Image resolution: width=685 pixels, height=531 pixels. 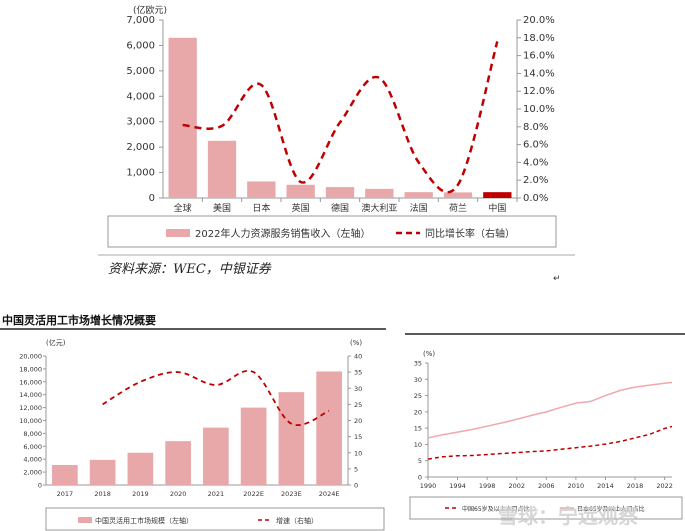 I want to click on chart1-right-tick-label: 10.0%, so click(x=539, y=109).